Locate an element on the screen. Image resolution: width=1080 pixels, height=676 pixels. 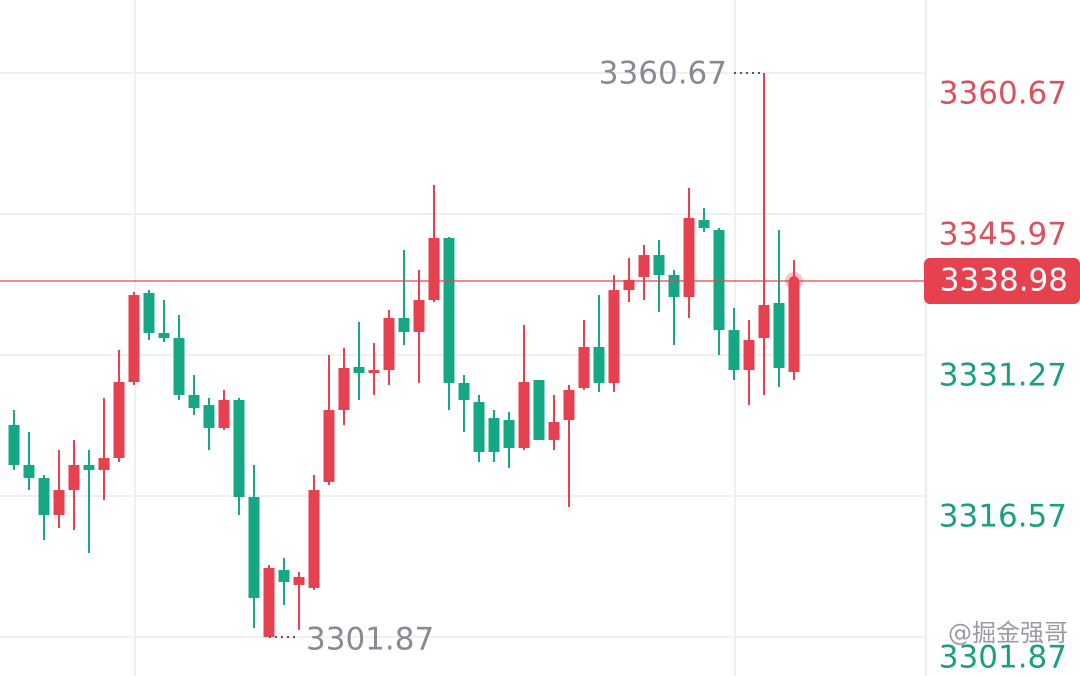
price-label: 3338.98 is located at coordinates (1004, 281).